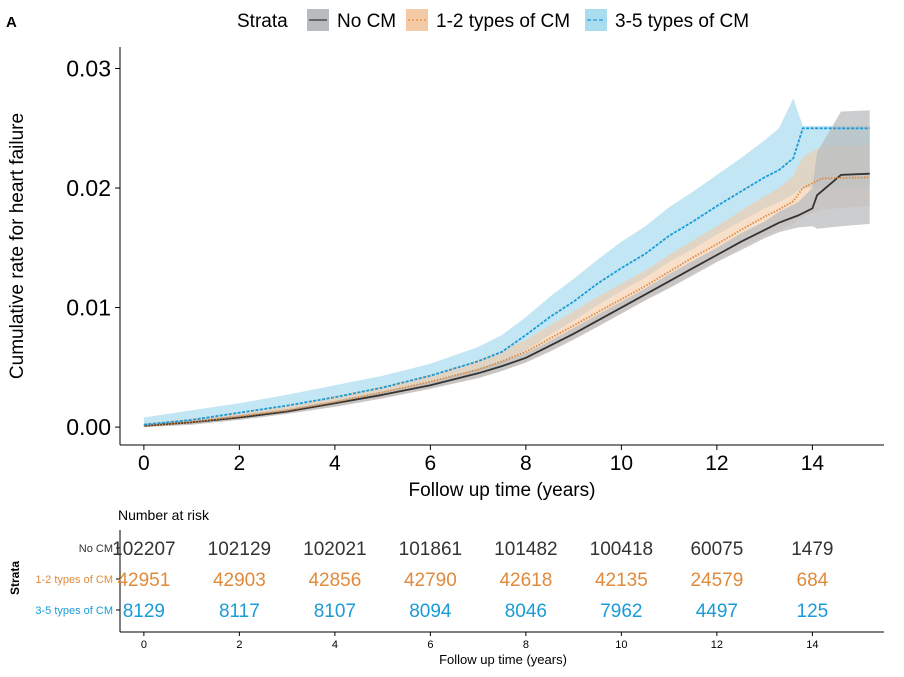 Image resolution: width=904 pixels, height=677 pixels. What do you see at coordinates (239, 549) in the screenshot?
I see `risk-count-no-cm: 102129` at bounding box center [239, 549].